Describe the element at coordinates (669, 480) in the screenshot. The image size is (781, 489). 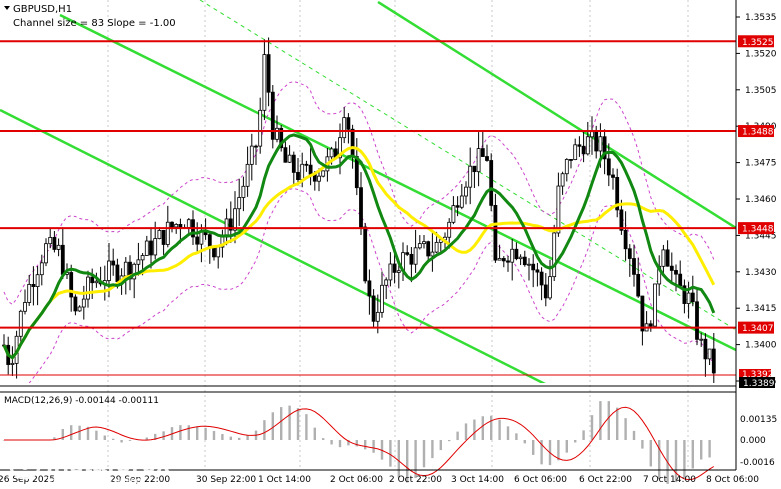
I see `time-tick-label: 7 Oct 14:00` at that location.